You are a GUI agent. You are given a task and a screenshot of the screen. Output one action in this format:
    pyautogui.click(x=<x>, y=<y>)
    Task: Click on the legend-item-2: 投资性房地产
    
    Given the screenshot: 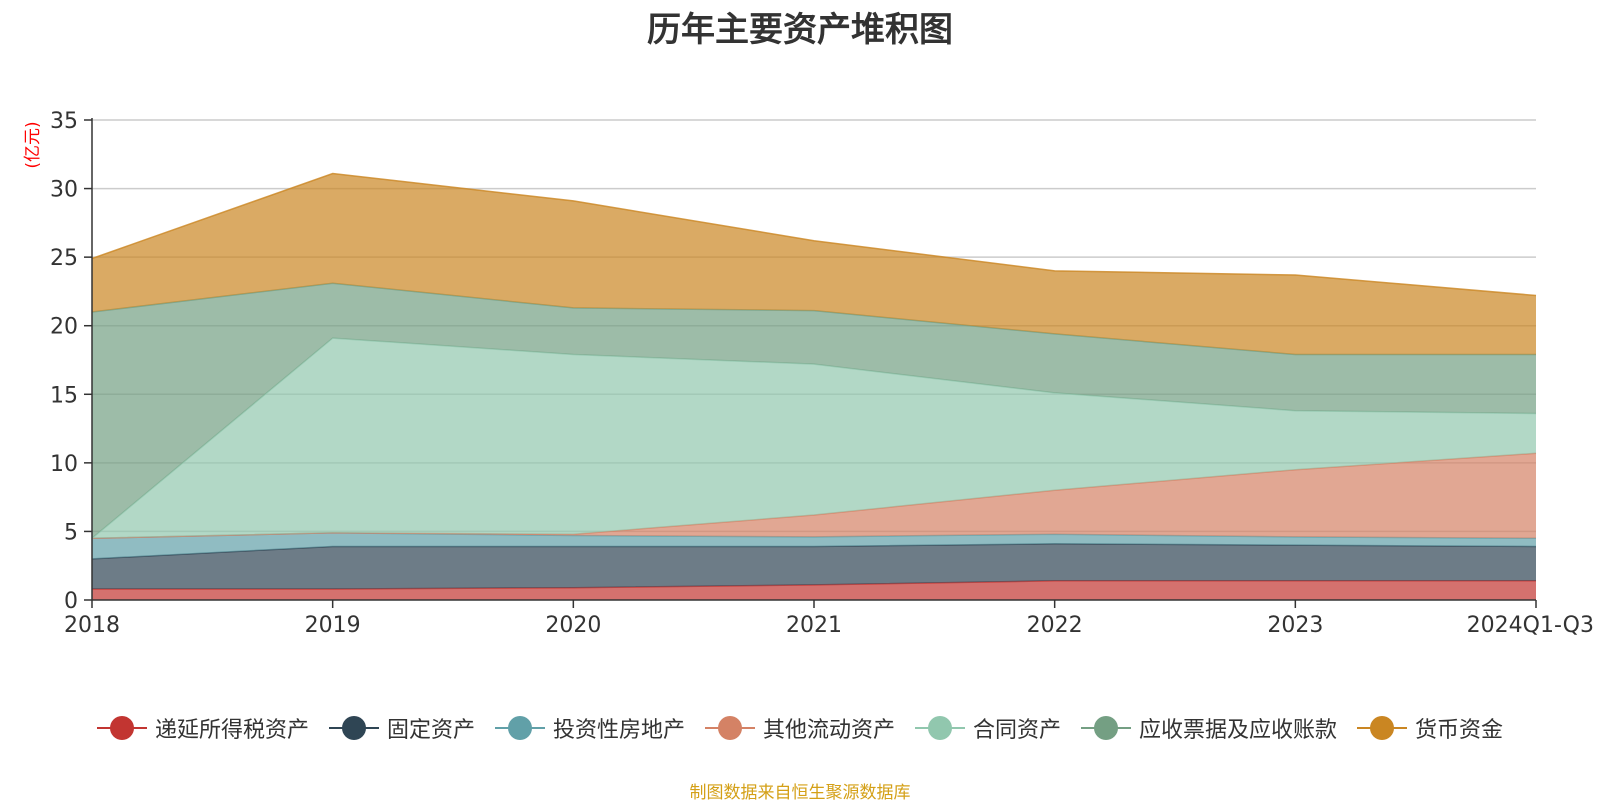 What is the action you would take?
    pyautogui.click(x=589, y=728)
    